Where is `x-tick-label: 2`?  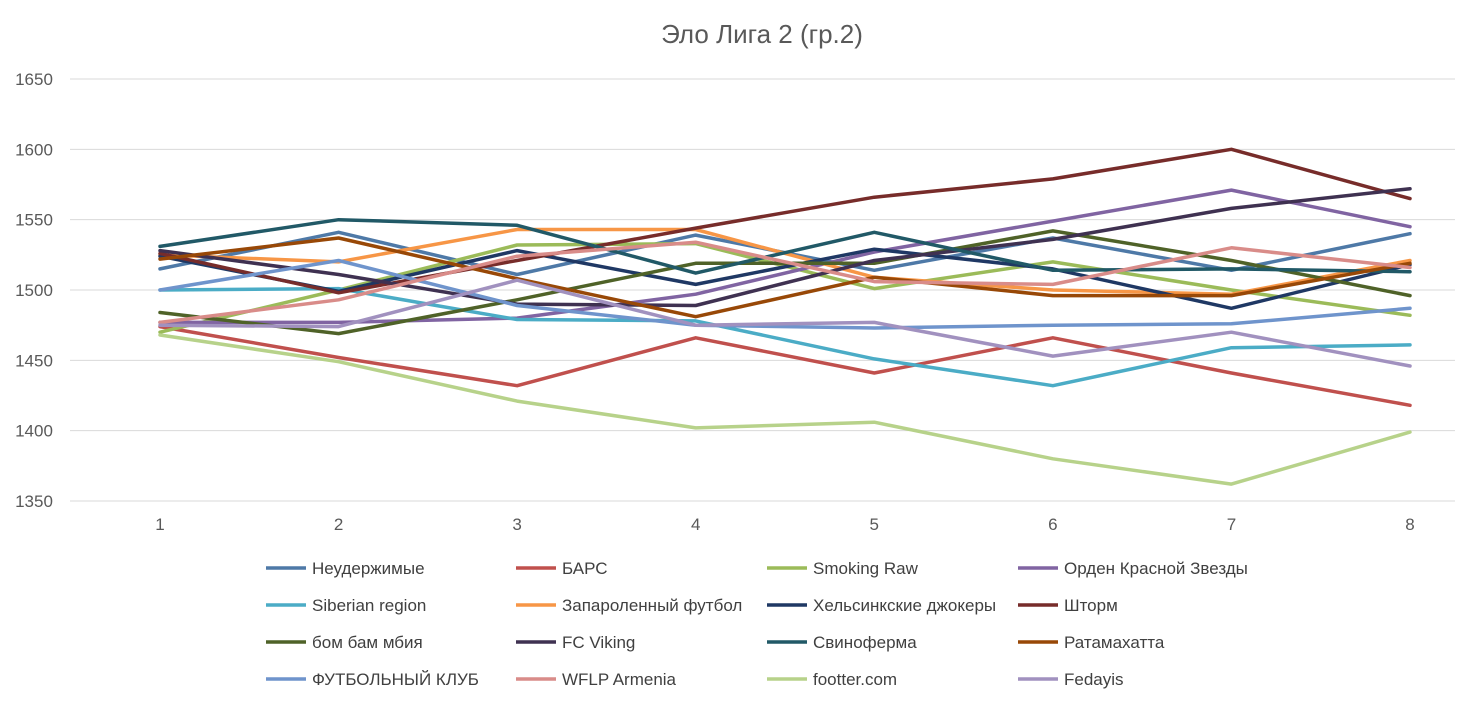
x-tick-label: 2 is located at coordinates (338, 524).